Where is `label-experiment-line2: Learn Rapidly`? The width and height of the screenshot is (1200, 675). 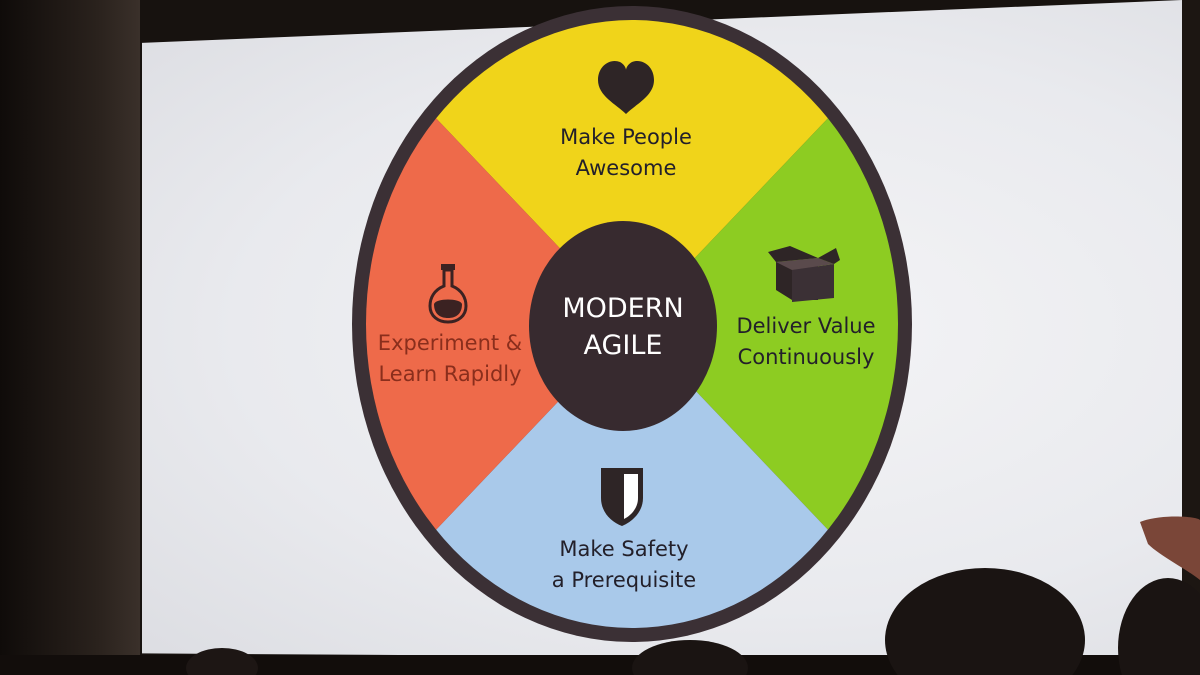
label-experiment-line2: Learn Rapidly is located at coordinates (449, 374).